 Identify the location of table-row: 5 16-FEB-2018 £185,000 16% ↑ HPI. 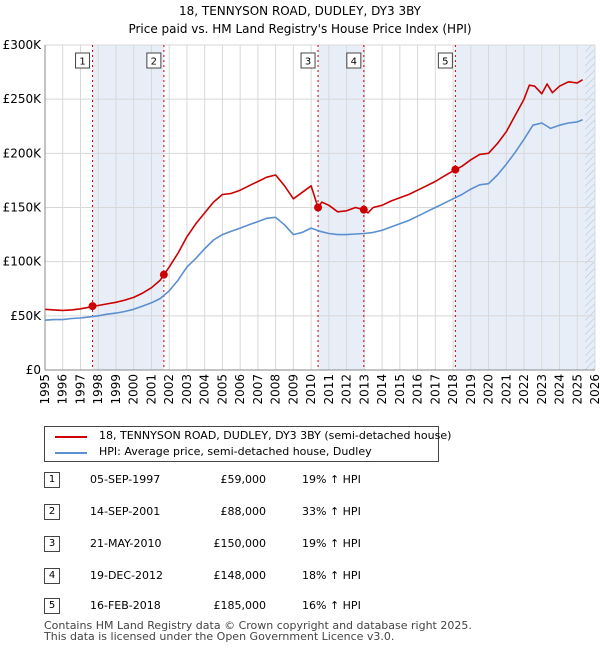
(304, 606).